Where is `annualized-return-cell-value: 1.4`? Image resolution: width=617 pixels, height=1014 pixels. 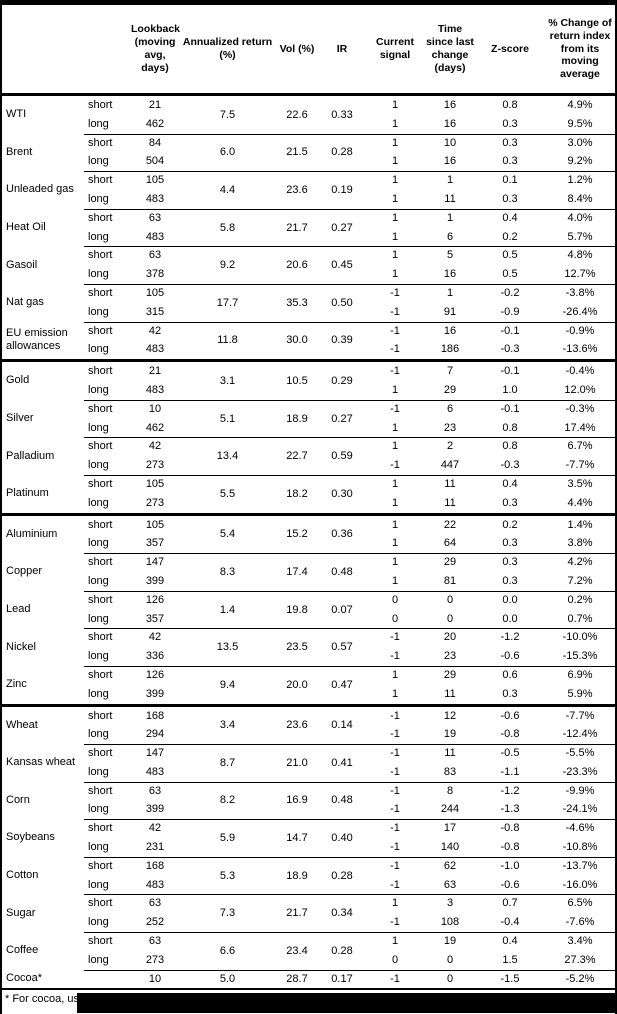 annualized-return-cell-value: 1.4 is located at coordinates (227, 609).